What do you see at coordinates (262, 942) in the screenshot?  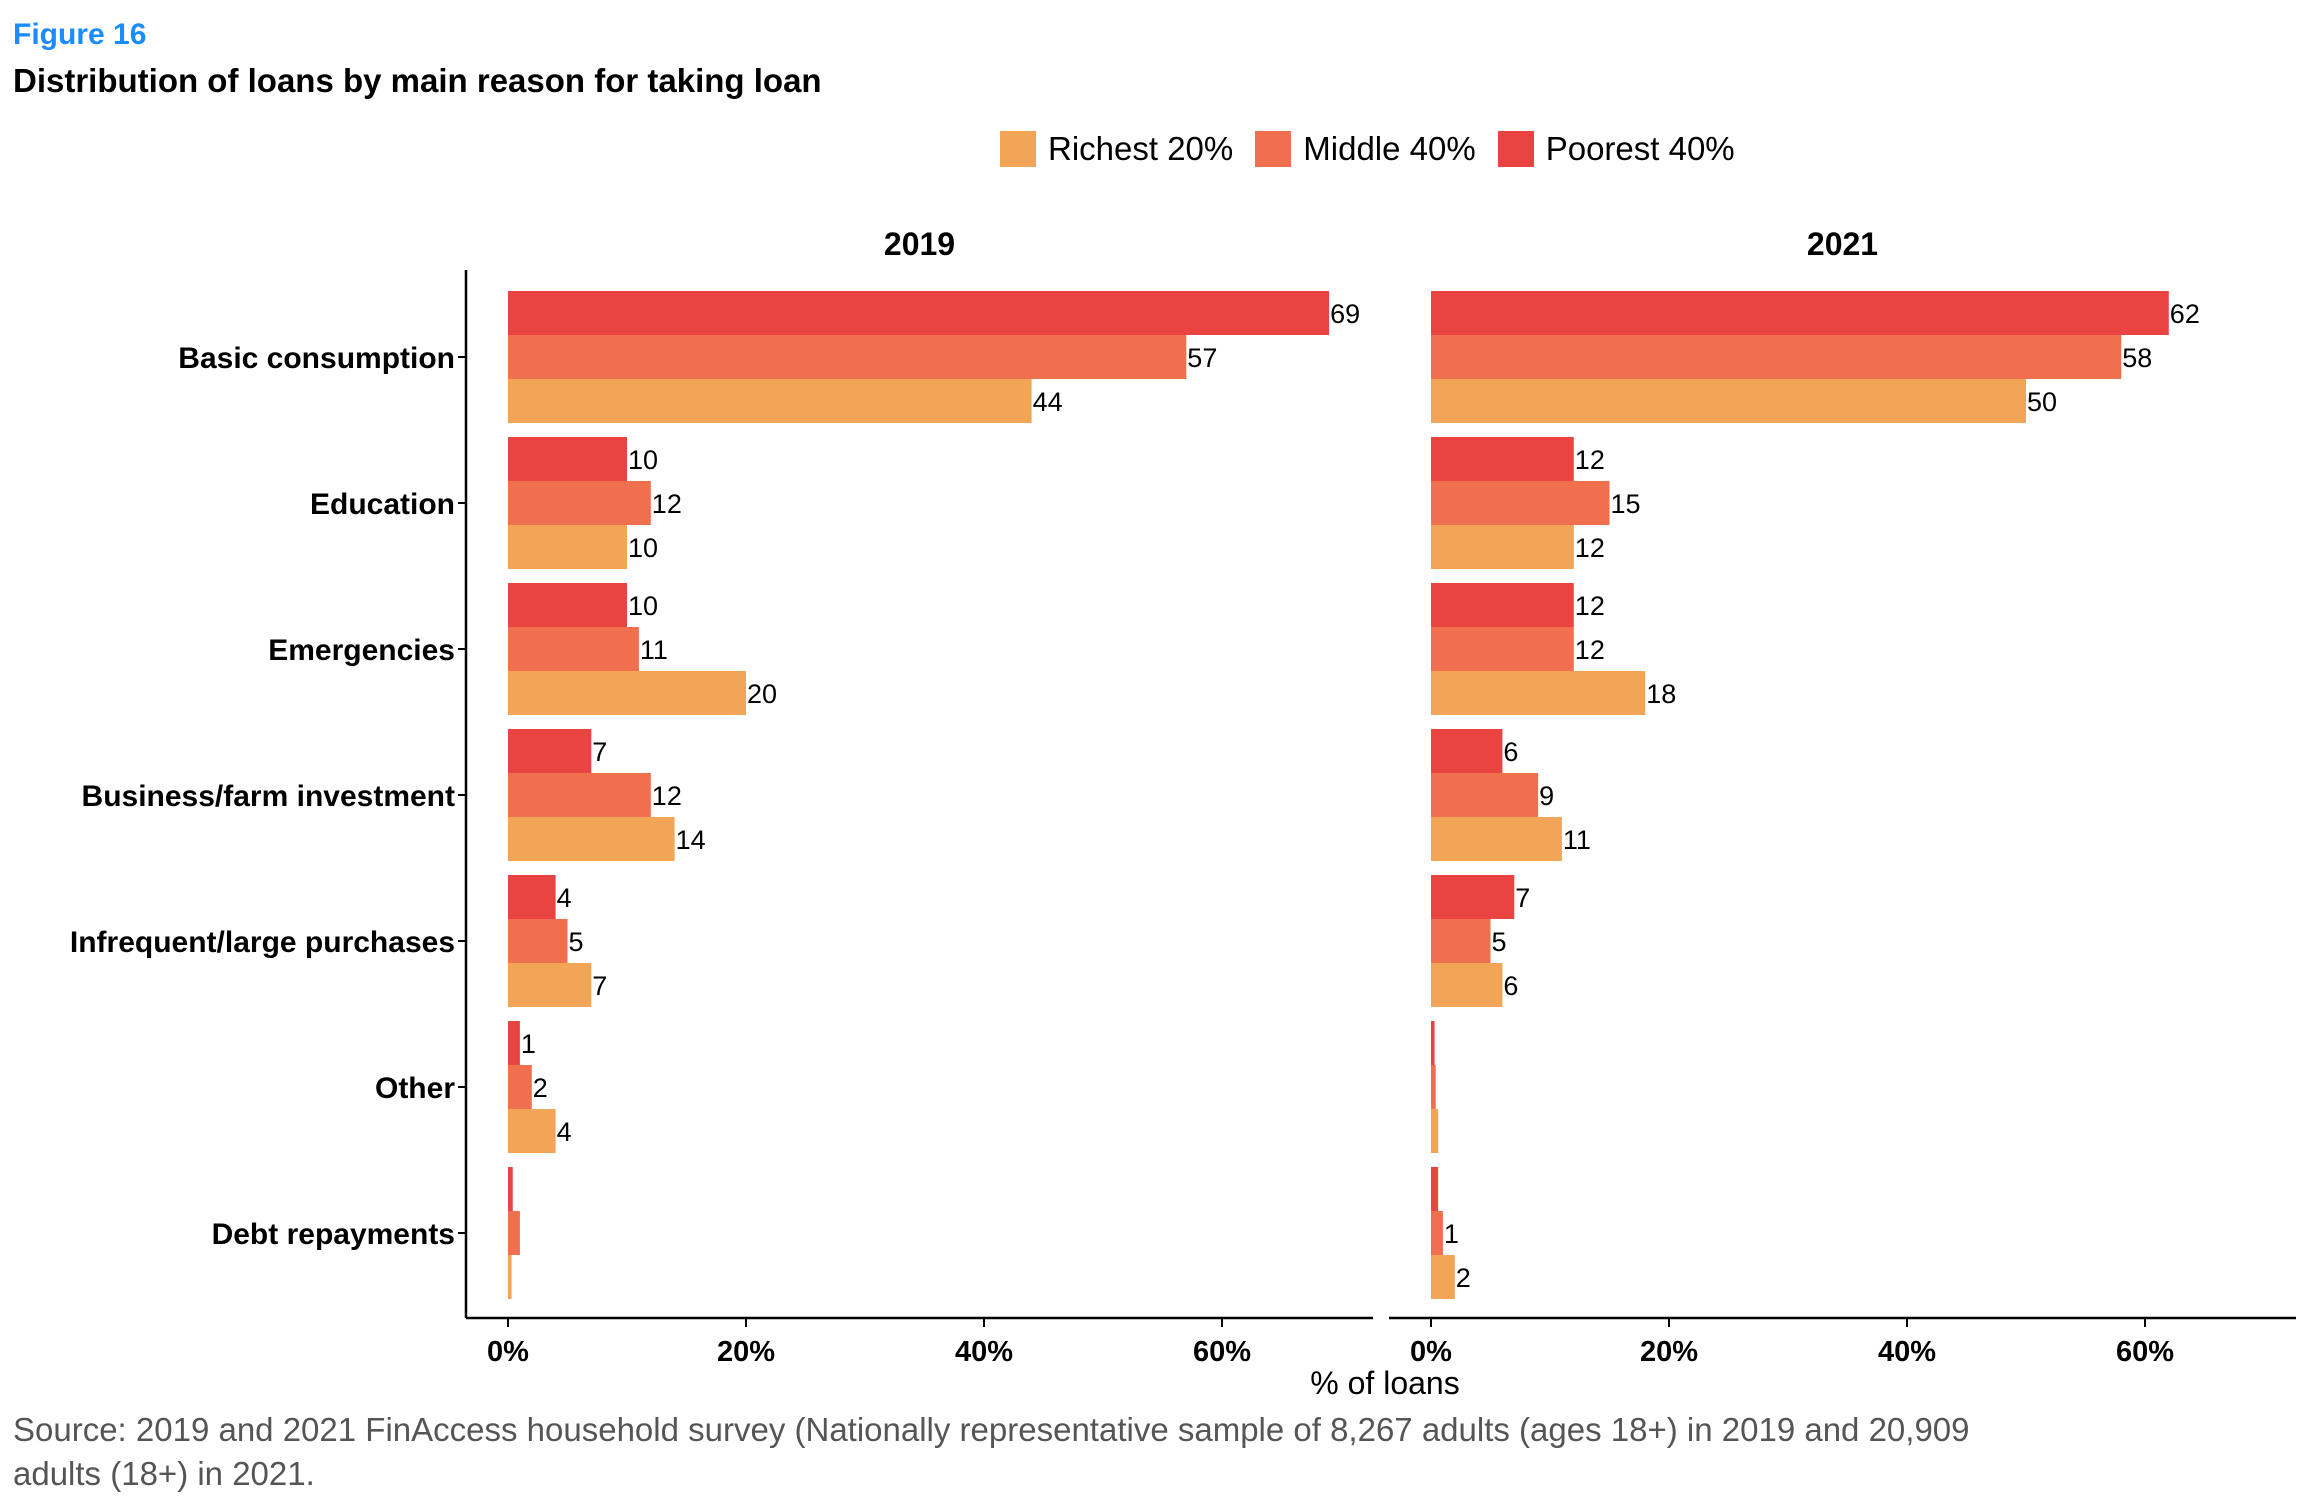 I see `category-label-infrequent-large-purchases: Infrequent/large purchases` at bounding box center [262, 942].